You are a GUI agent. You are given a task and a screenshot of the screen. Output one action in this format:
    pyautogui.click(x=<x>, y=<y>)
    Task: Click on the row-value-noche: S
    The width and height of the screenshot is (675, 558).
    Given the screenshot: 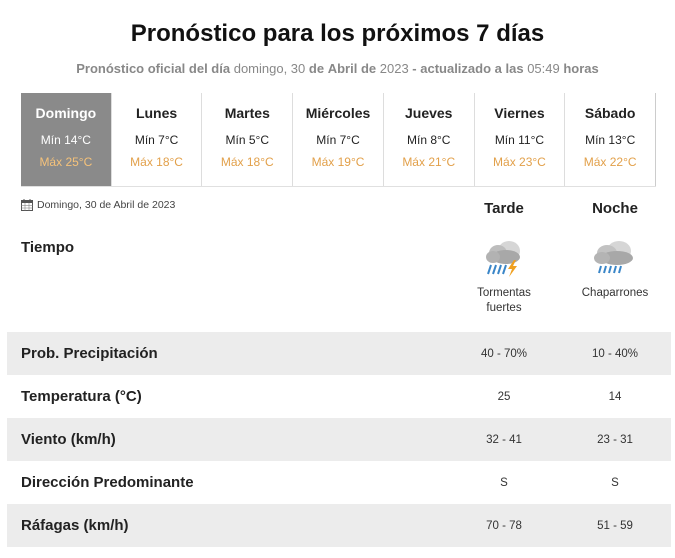 What is the action you would take?
    pyautogui.click(x=615, y=482)
    